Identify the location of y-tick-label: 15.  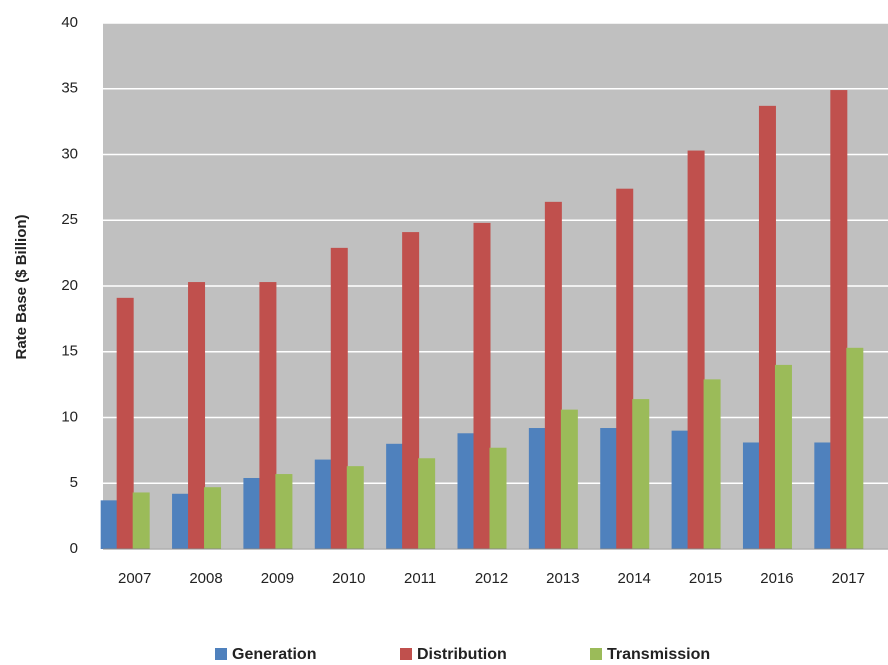
(69, 351).